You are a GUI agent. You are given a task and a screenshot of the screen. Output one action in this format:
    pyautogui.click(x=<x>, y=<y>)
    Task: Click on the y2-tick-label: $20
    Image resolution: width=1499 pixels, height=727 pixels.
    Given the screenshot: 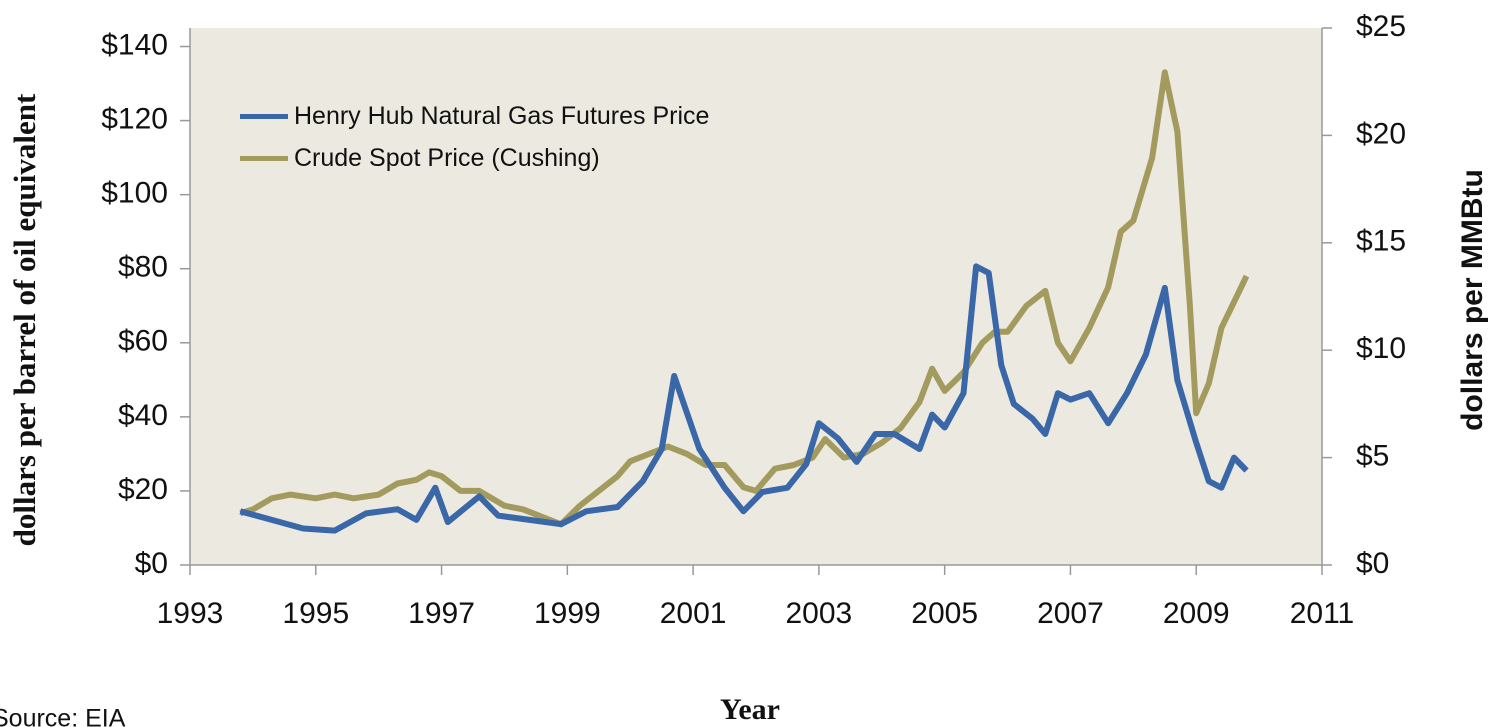 What is the action you would take?
    pyautogui.click(x=1381, y=133)
    